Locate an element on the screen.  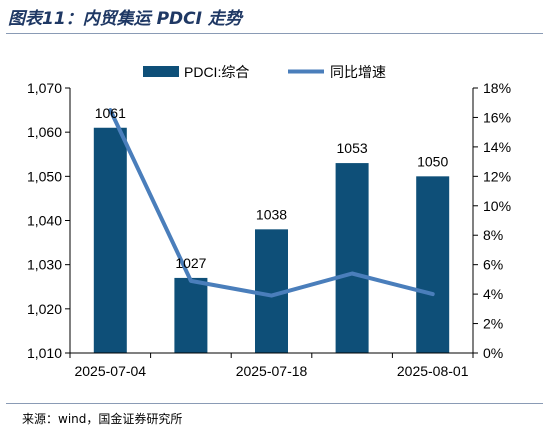
x-tick-label: 2025-07-04 is located at coordinates (110, 371).